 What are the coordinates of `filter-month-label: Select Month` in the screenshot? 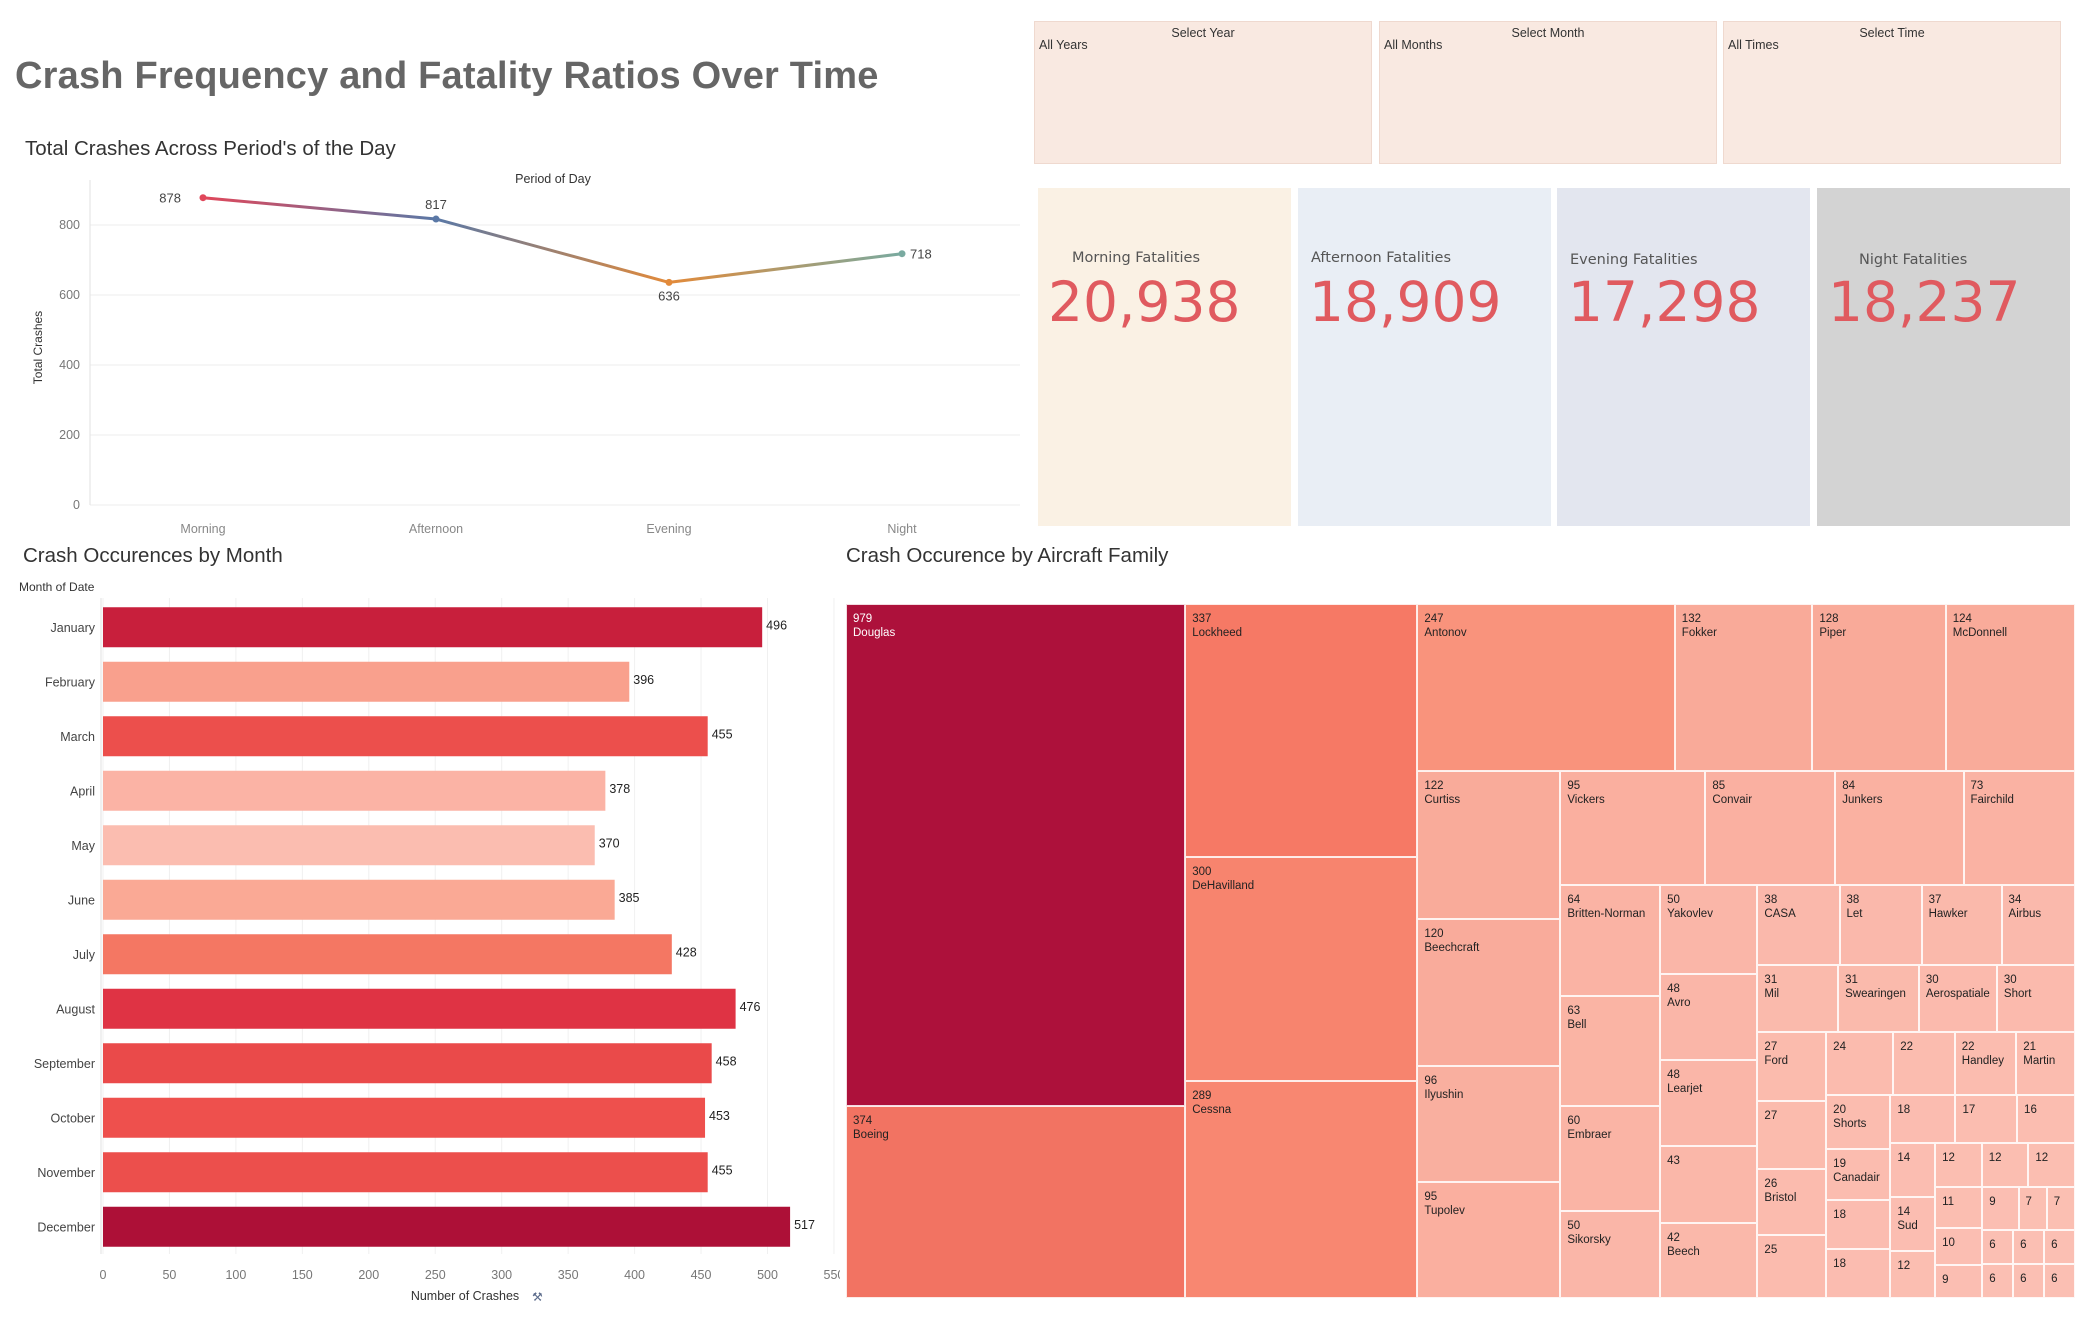 It's located at (1548, 33).